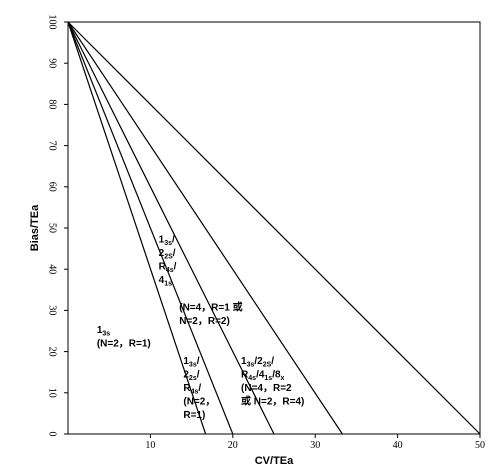 This screenshot has height=470, width=500. I want to click on annotation-segment: 4, so click(162, 280).